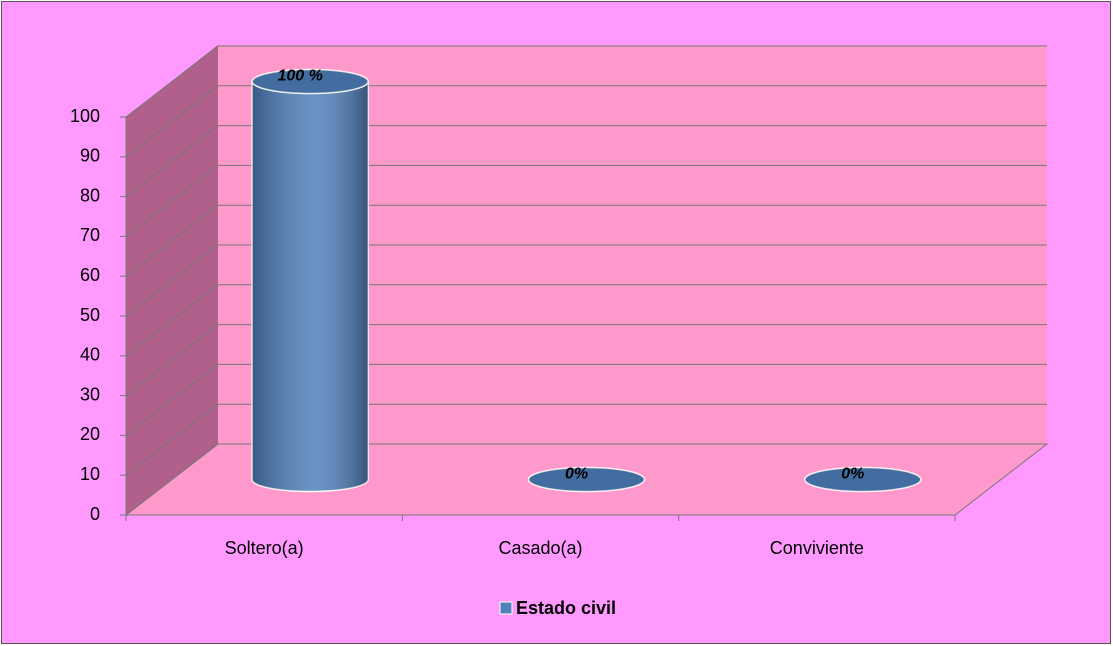 Image resolution: width=1113 pixels, height=646 pixels. I want to click on legend-swatch, so click(506, 608).